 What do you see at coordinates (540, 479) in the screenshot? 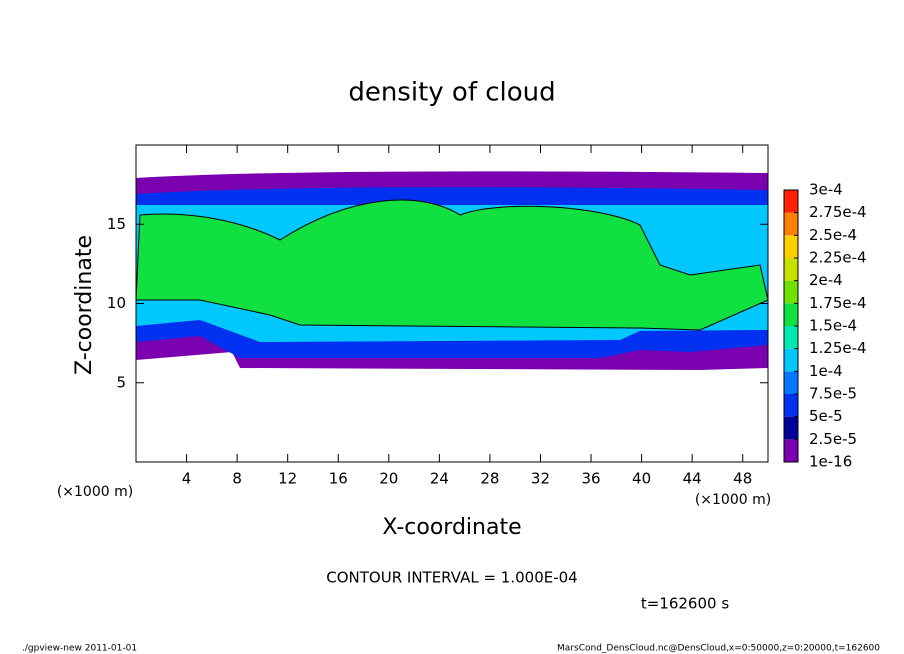
I see `x-tick-label: 32` at bounding box center [540, 479].